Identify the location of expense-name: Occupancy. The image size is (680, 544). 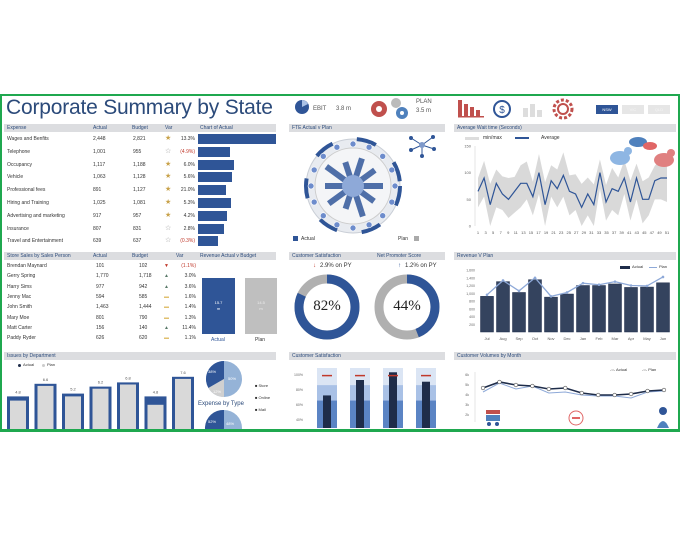
(20, 164).